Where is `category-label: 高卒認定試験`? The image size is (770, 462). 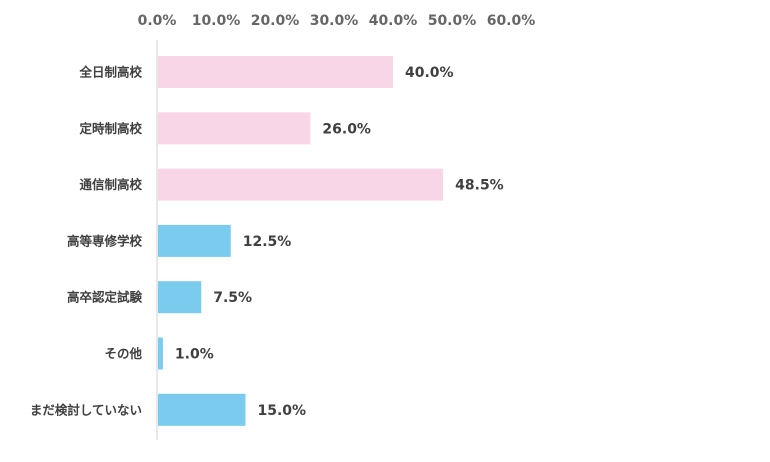
category-label: 高卒認定試験 is located at coordinates (105, 297).